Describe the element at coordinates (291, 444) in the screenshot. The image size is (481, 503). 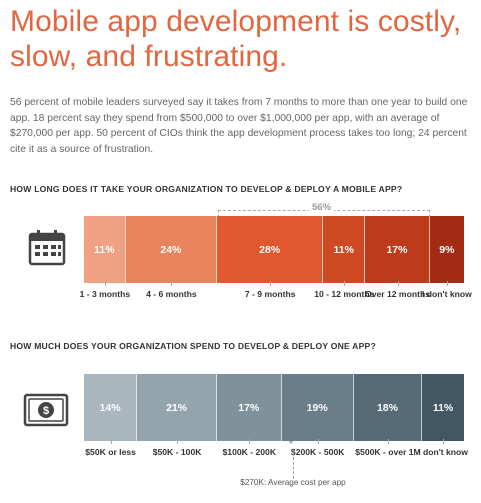
I see `average-marker: *` at that location.